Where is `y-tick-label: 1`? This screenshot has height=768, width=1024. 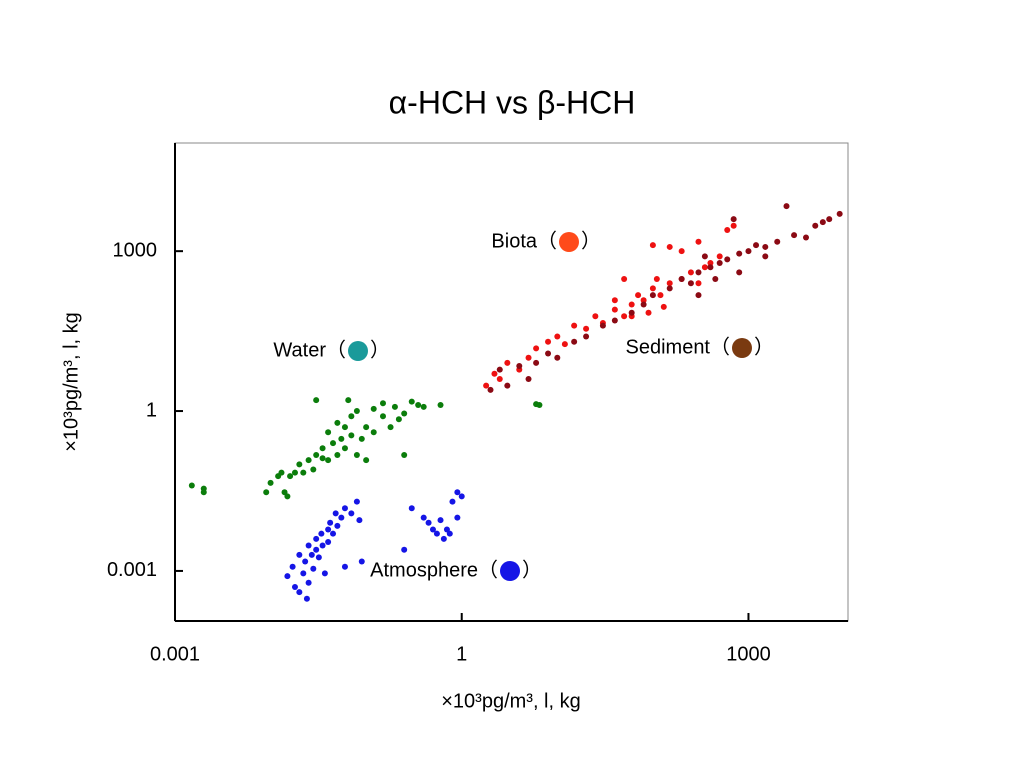
y-tick-label: 1 is located at coordinates (151, 410).